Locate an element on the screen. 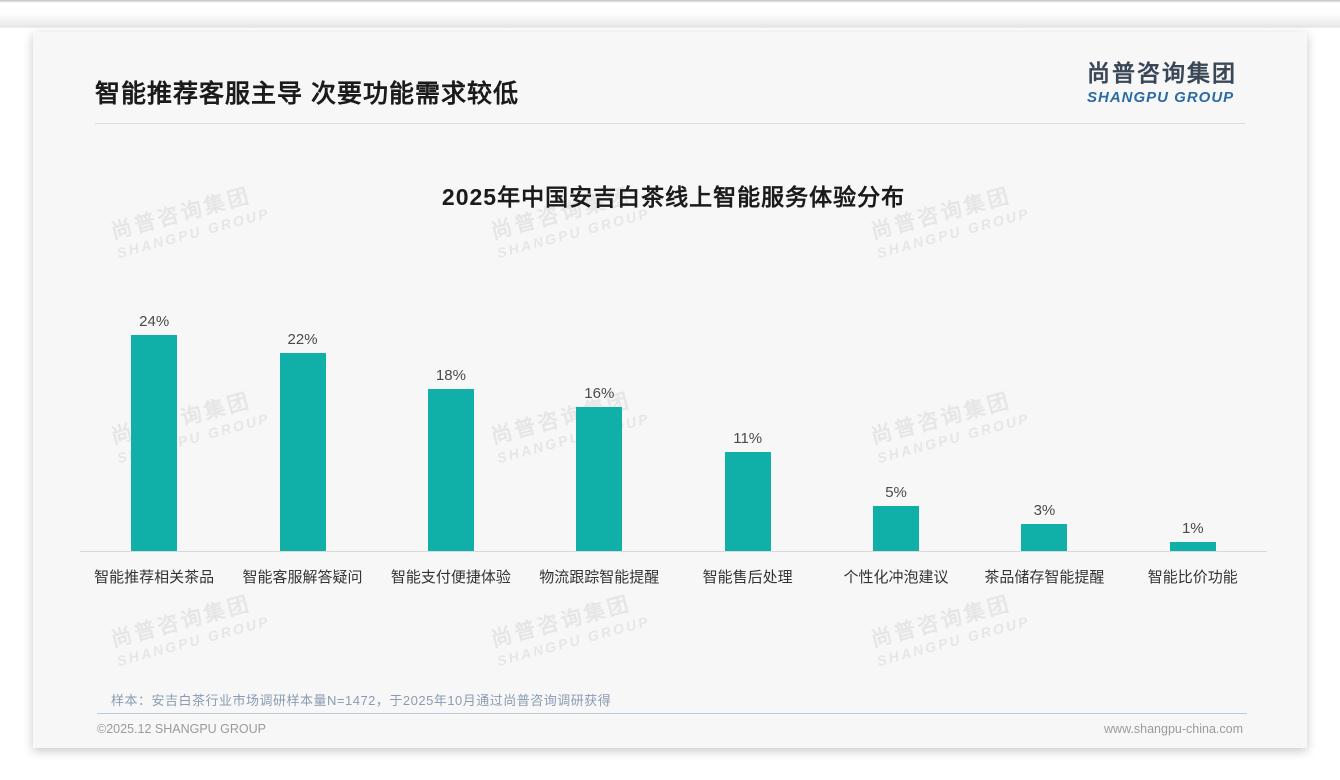  bar-value-label: 18% is located at coordinates (450, 375).